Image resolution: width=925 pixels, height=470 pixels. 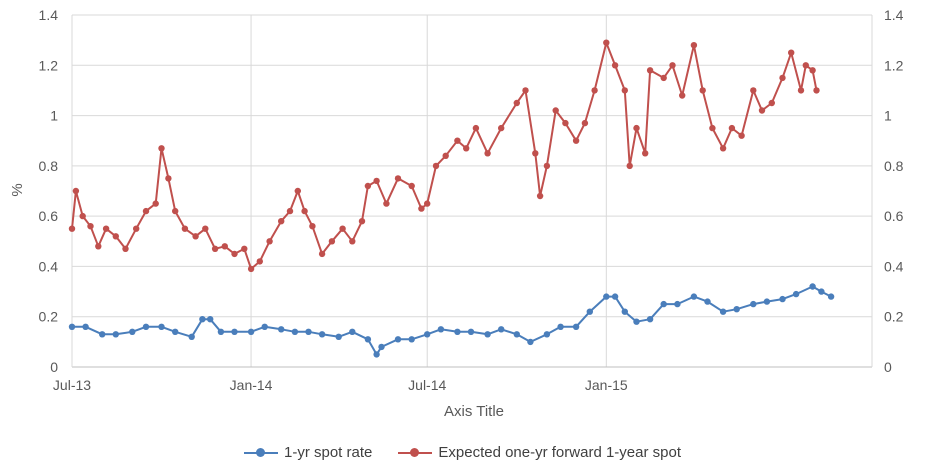 What do you see at coordinates (49, 216) in the screenshot?
I see `y-tick-label-left: 0.6` at bounding box center [49, 216].